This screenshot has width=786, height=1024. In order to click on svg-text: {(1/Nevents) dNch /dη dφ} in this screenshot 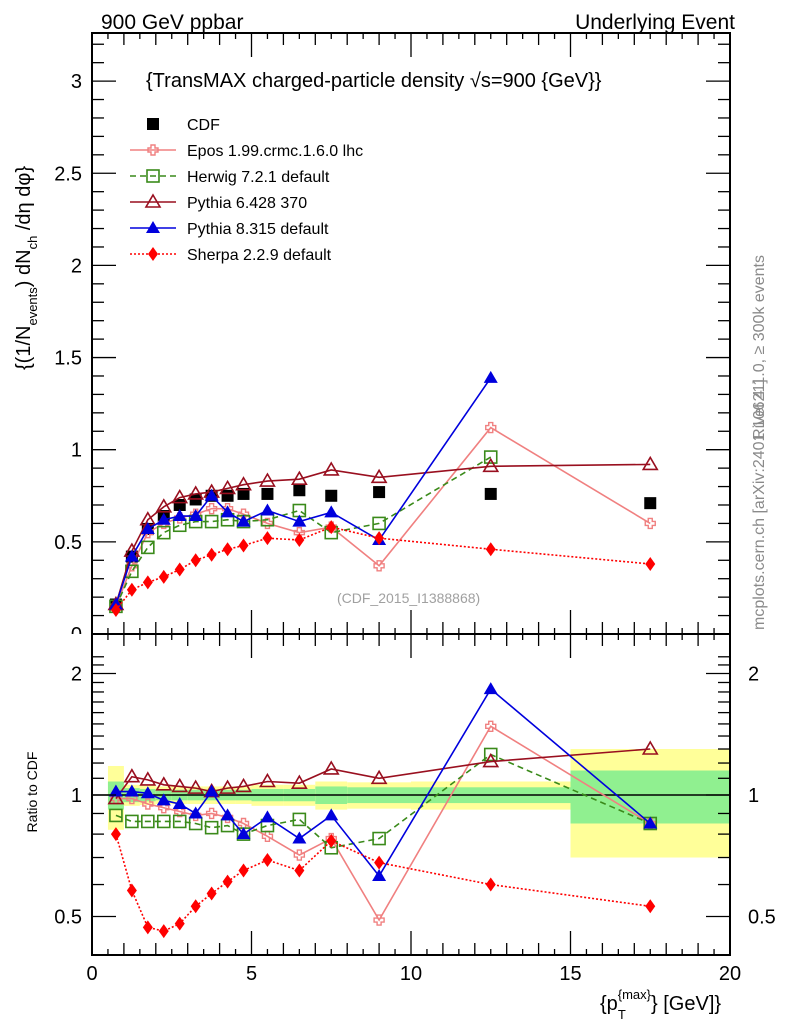, I will do `click(26, 268)`.